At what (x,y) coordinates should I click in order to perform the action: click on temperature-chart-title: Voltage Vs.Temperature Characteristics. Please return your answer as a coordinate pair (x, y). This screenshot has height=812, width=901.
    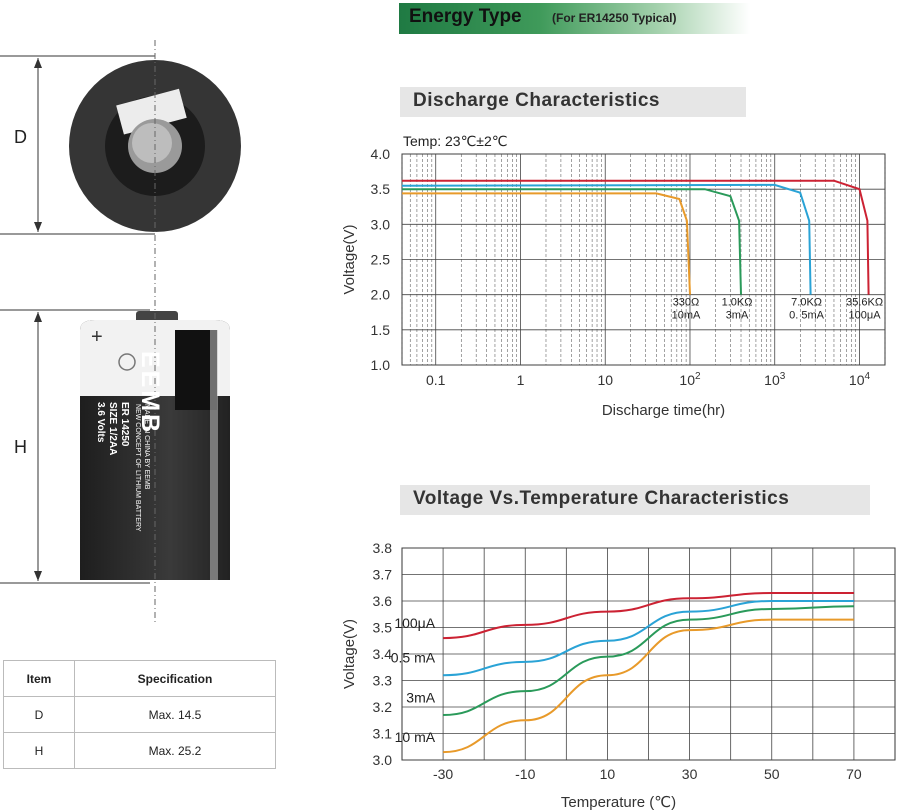
    Looking at the image, I should click on (601, 498).